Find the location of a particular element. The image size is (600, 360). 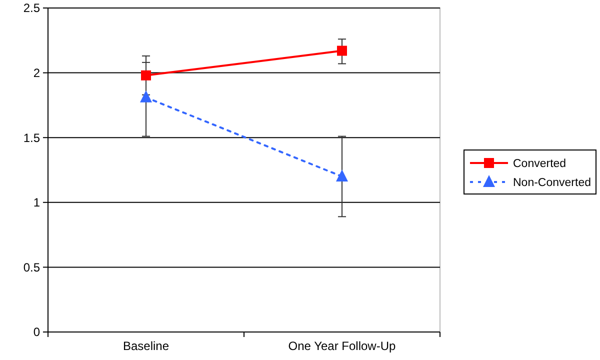

y-tick-label: 2.5 is located at coordinates (31, 8).